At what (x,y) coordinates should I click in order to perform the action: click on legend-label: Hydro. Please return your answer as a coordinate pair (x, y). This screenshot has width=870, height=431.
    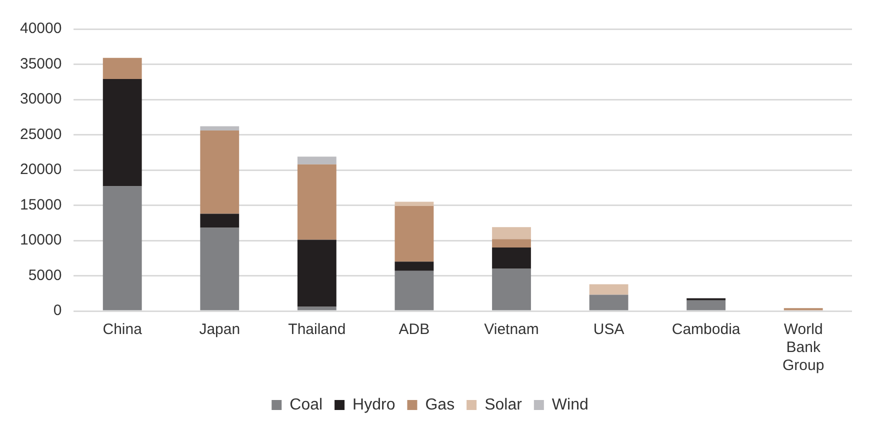
    Looking at the image, I should click on (374, 405).